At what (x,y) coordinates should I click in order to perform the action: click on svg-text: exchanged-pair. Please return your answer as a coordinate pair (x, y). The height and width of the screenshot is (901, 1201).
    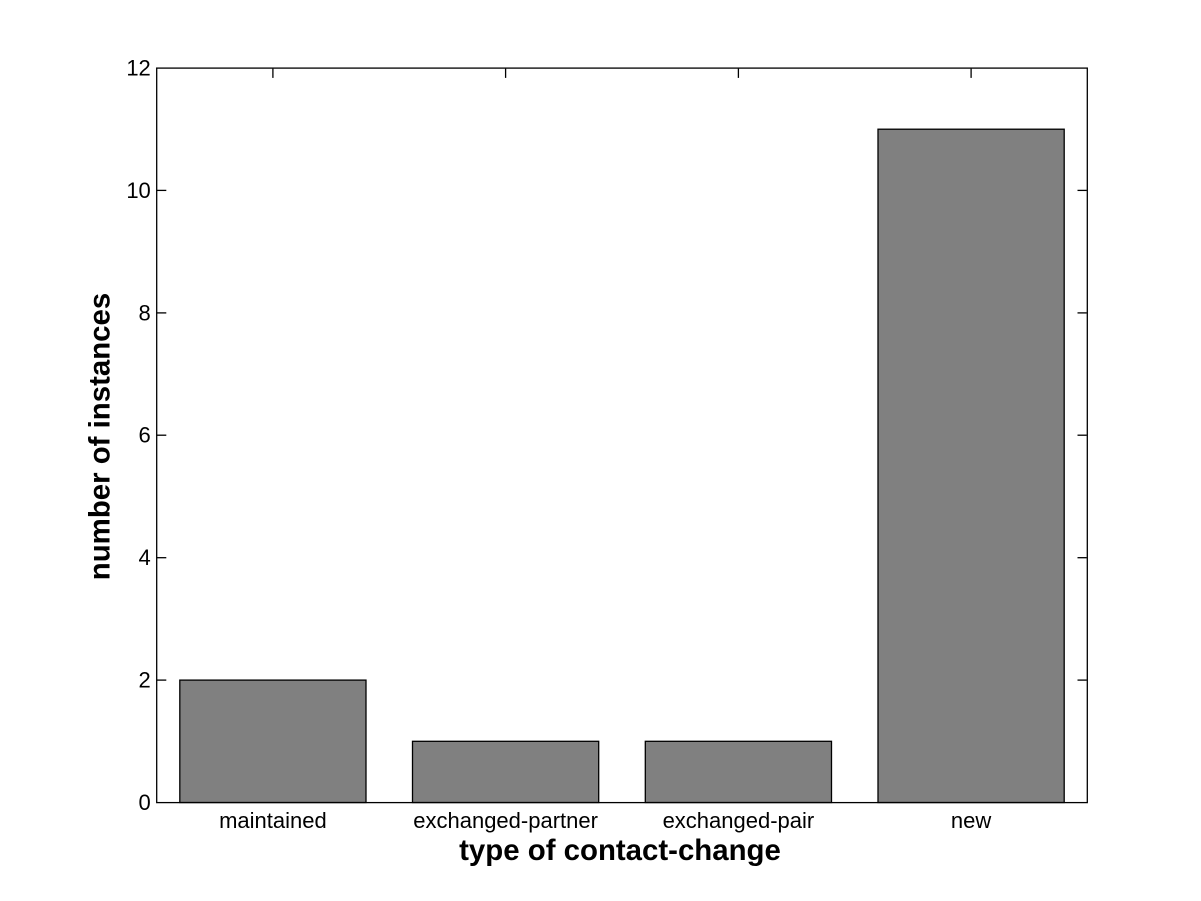
    Looking at the image, I should click on (739, 820).